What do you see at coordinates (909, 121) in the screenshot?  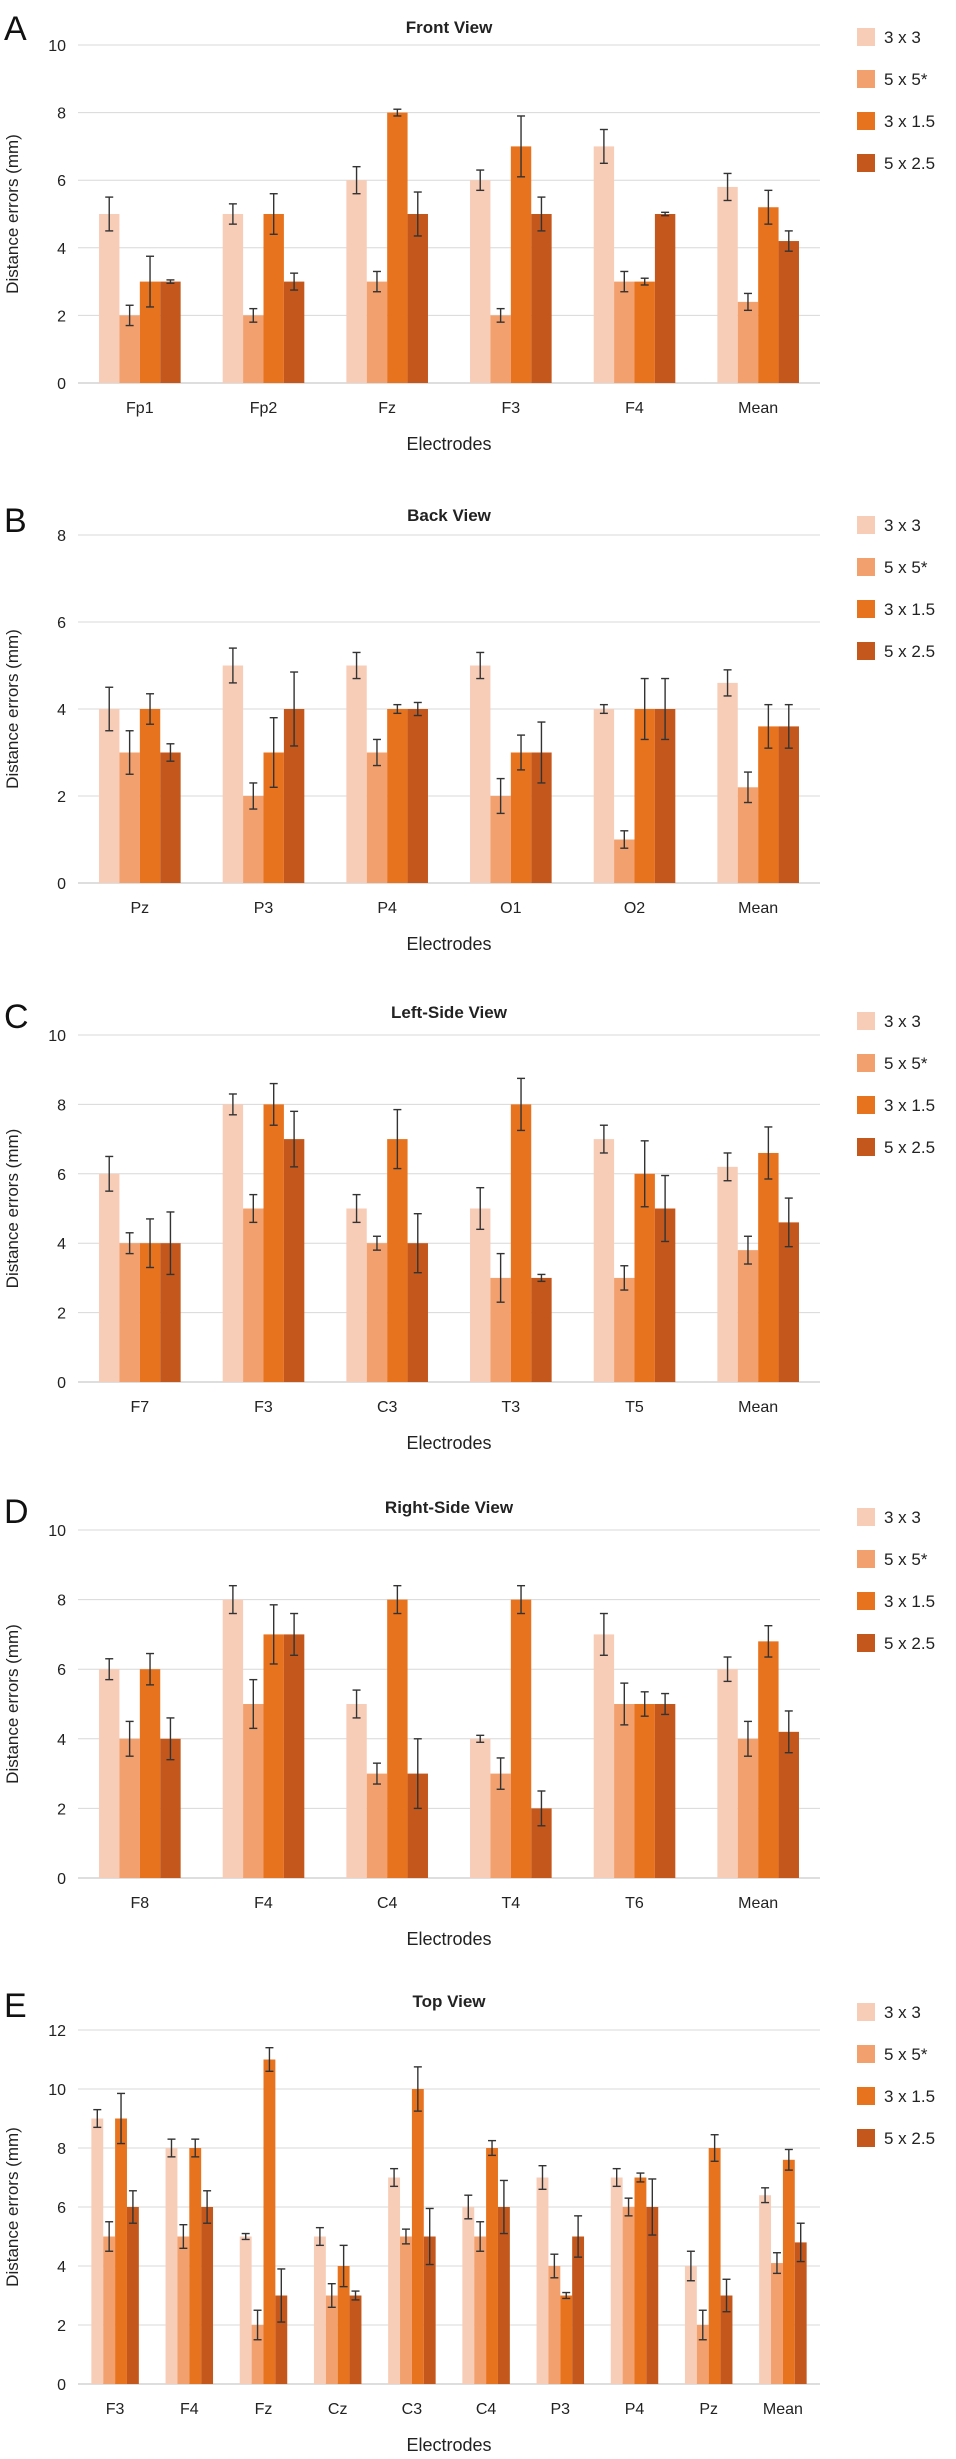 I see `legend-label: 3 x 1.5` at bounding box center [909, 121].